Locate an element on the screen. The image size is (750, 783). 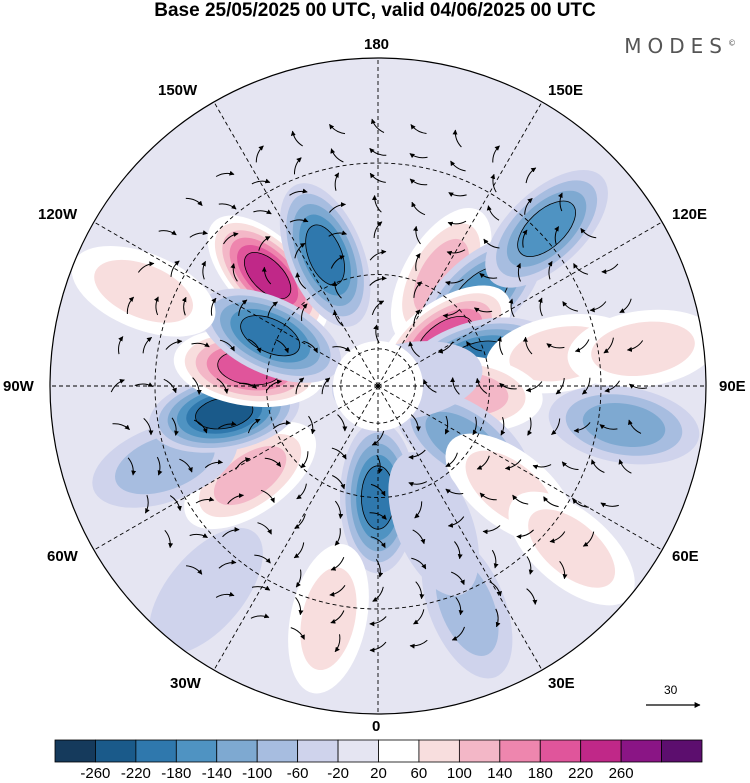
latitude-circle is located at coordinates (378, 386).